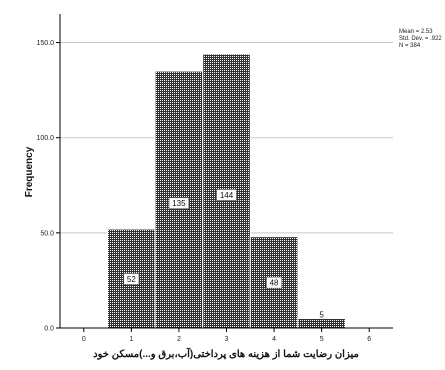  I want to click on y-axis-title: Frequency, so click(29, 171).